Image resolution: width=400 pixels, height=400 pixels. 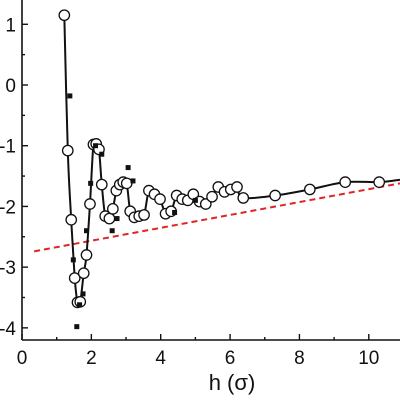 I want to click on y-tick-label: -3, so click(x=8, y=268).